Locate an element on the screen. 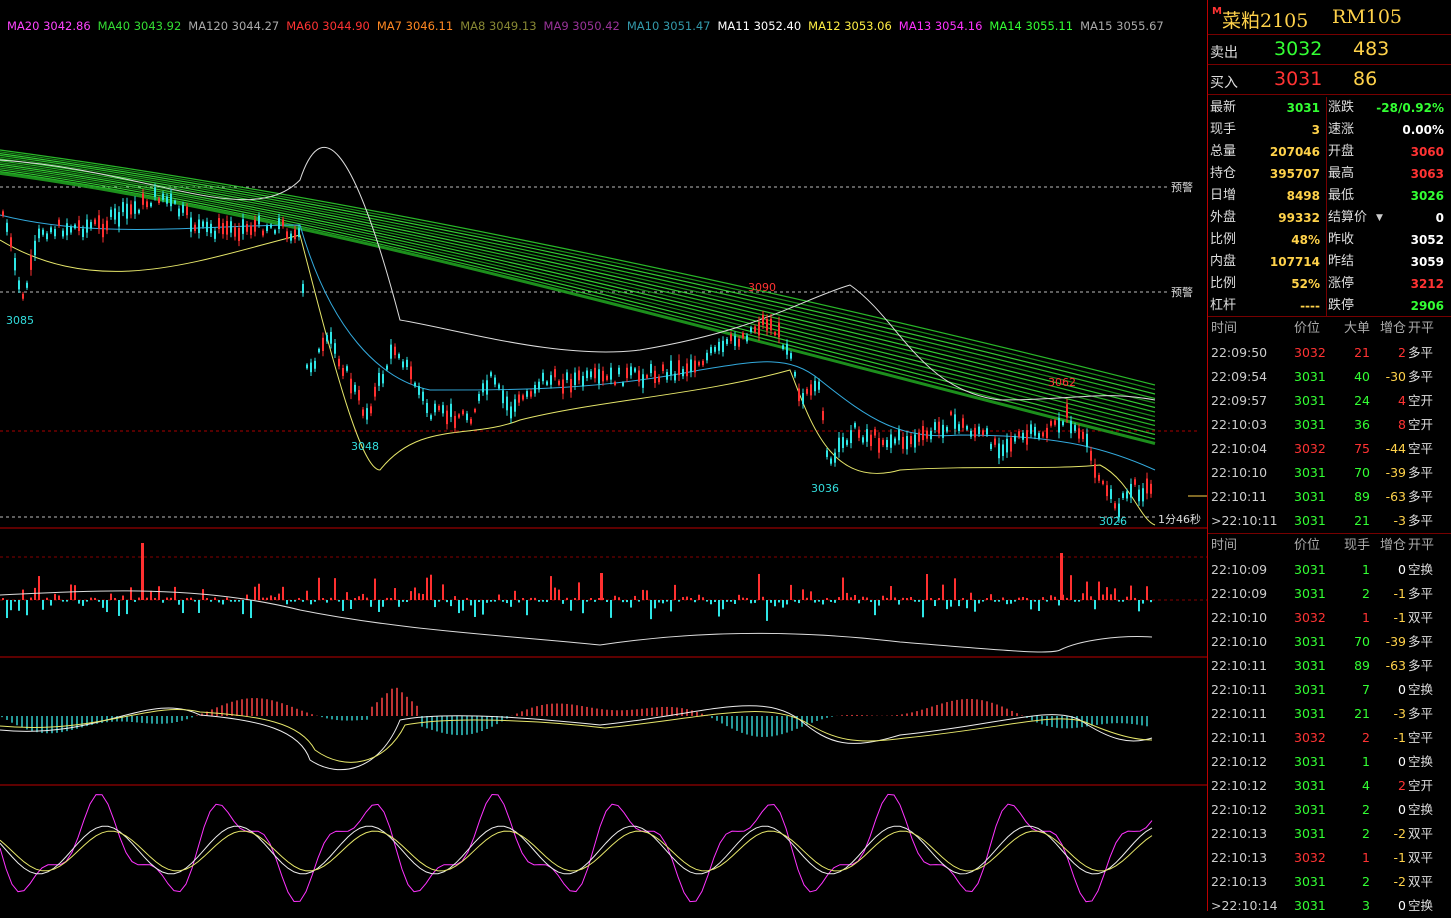 The height and width of the screenshot is (918, 1451). stat-key: 最新 is located at coordinates (1223, 107).